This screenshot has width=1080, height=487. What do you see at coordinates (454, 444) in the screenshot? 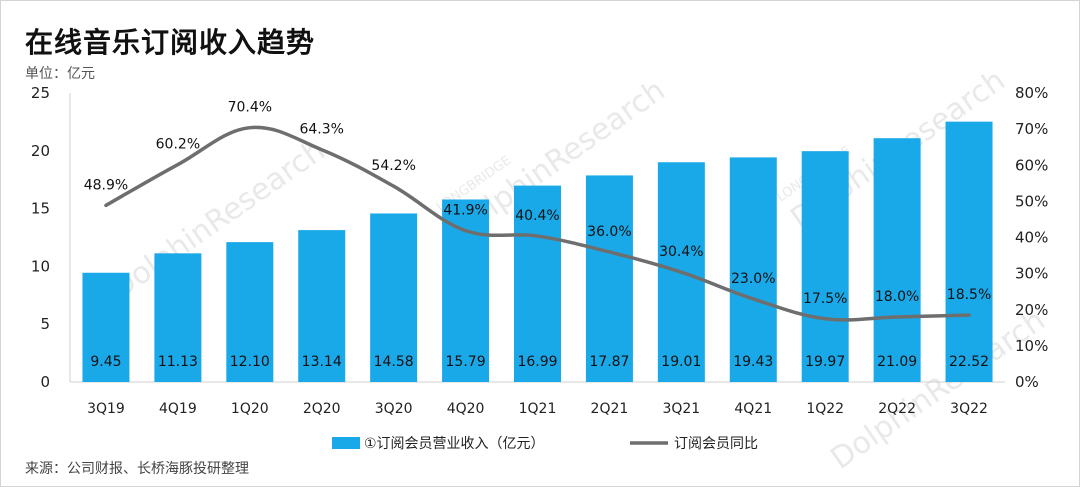
I see `legend-bar-label: ①订阅会员营业收入（亿元）` at bounding box center [454, 444].